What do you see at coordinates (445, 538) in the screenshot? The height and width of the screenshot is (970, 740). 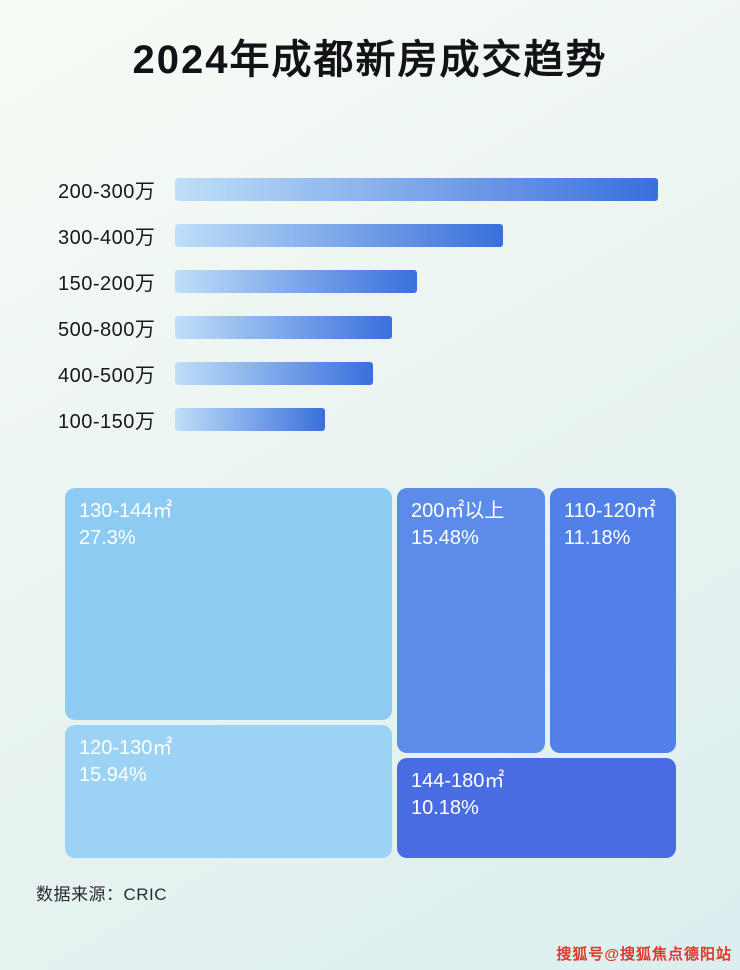 I see `treemap-percent: 15.48%` at bounding box center [445, 538].